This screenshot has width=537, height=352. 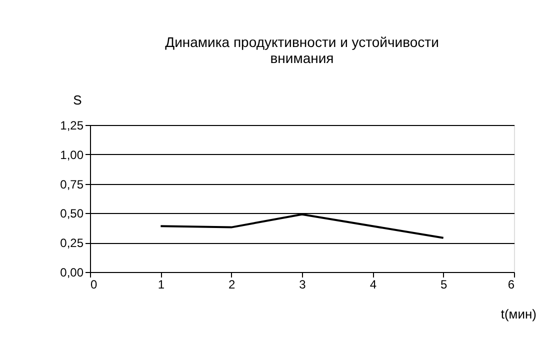 I want to click on x-tick-label: 4, so click(x=373, y=285).